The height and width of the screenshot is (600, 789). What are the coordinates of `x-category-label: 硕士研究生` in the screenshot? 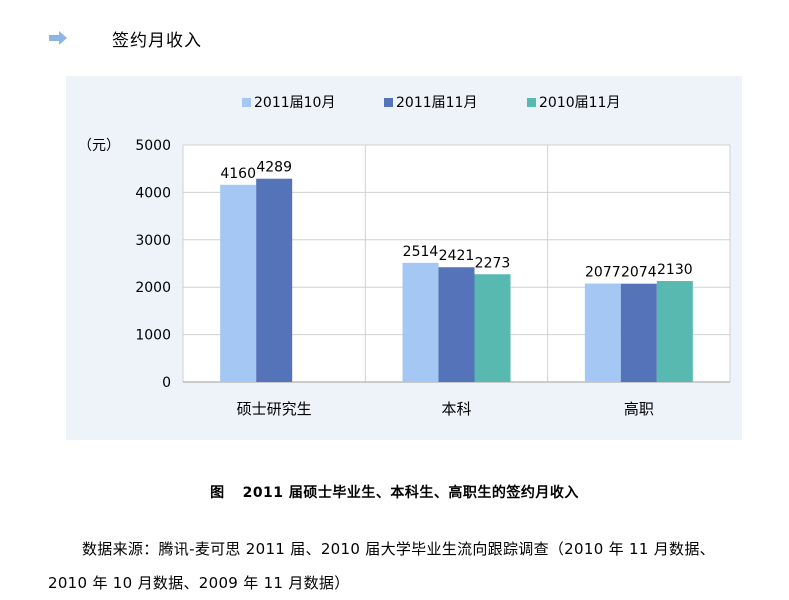 It's located at (274, 409).